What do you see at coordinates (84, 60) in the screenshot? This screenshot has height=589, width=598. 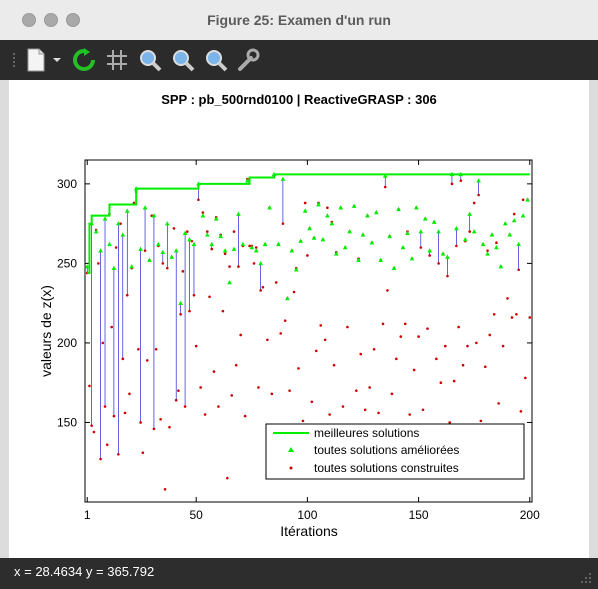 I see `refresh-button` at bounding box center [84, 60].